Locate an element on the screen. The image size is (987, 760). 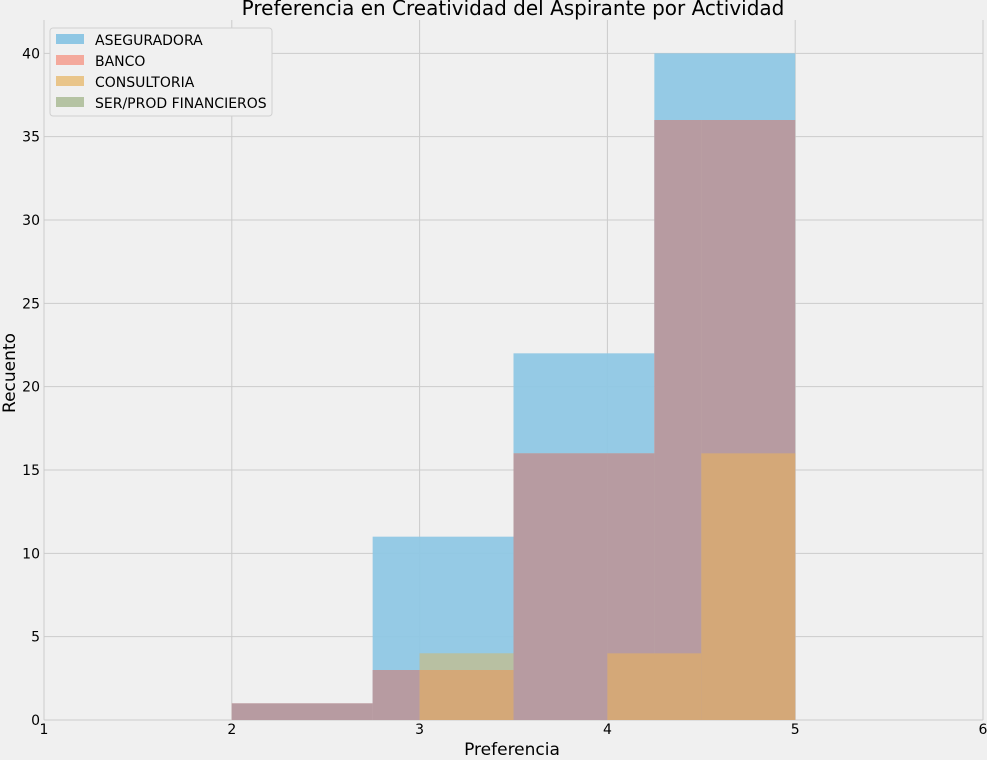
legend-swatch-consultoria is located at coordinates (70, 81).